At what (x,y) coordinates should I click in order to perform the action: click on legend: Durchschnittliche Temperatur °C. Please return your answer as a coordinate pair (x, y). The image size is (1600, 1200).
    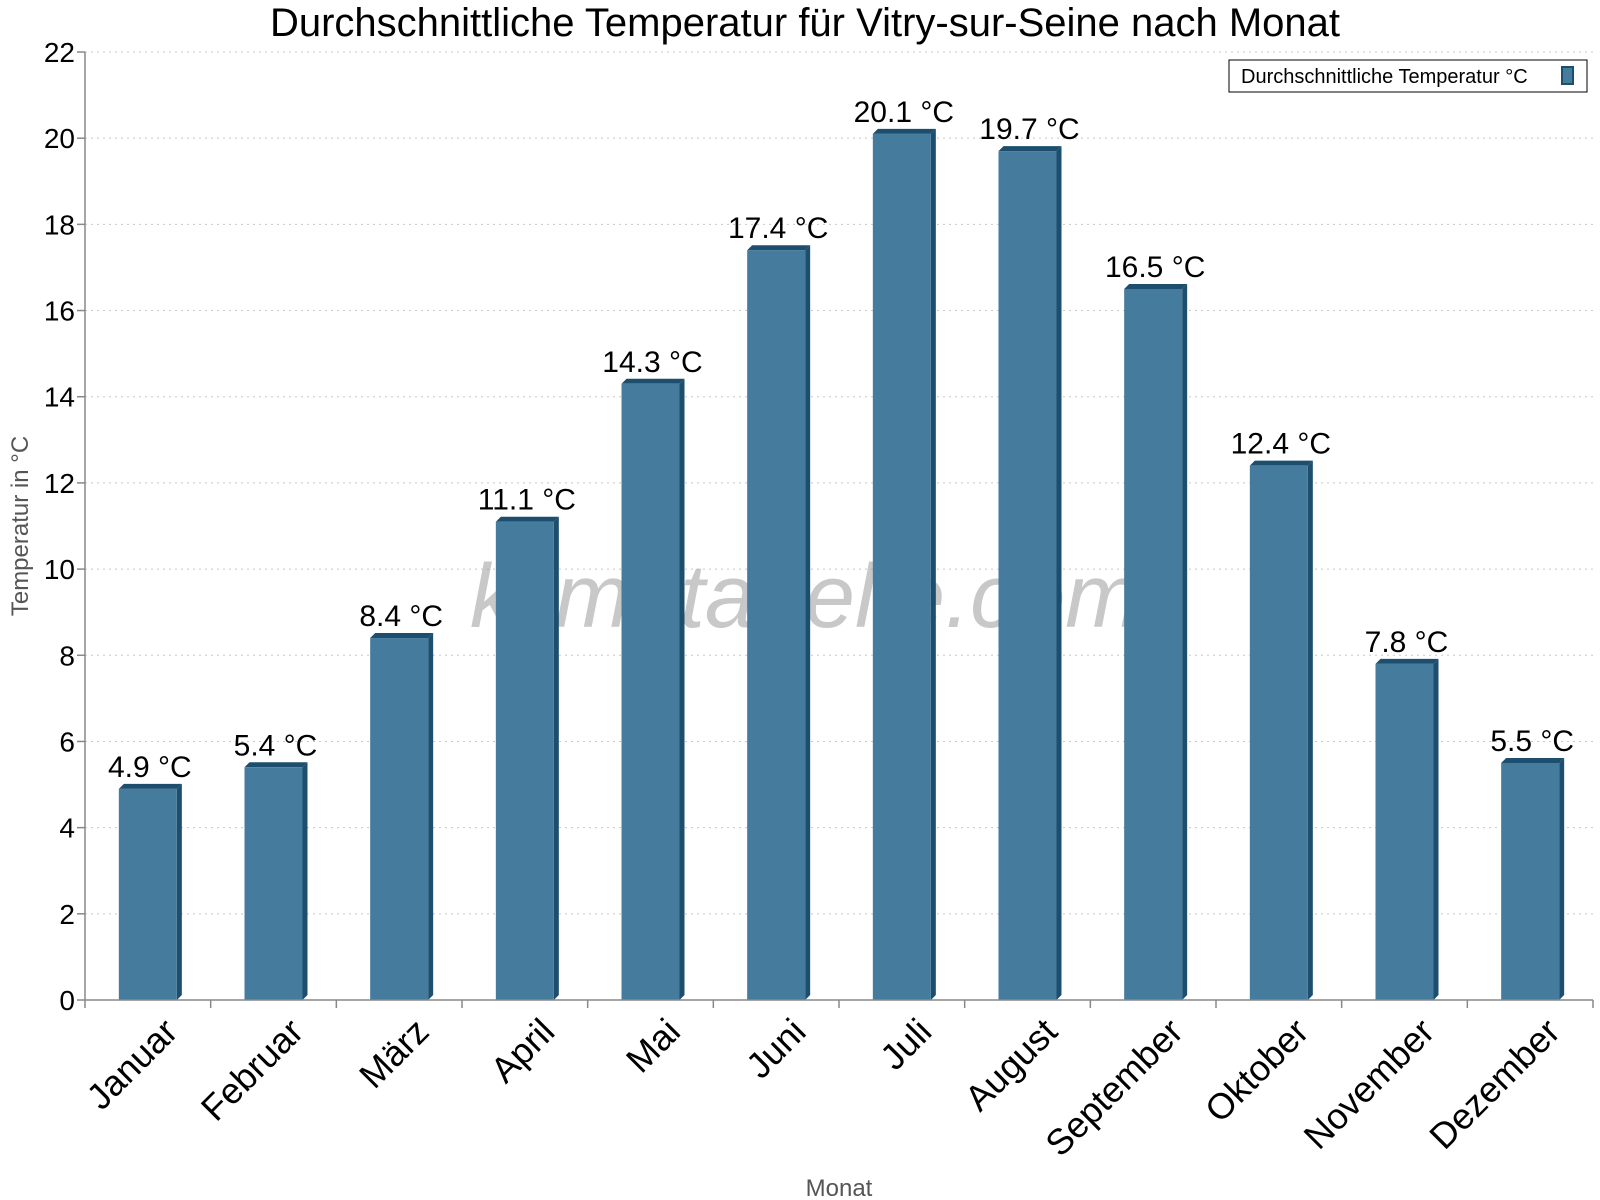
    Looking at the image, I should click on (1408, 76).